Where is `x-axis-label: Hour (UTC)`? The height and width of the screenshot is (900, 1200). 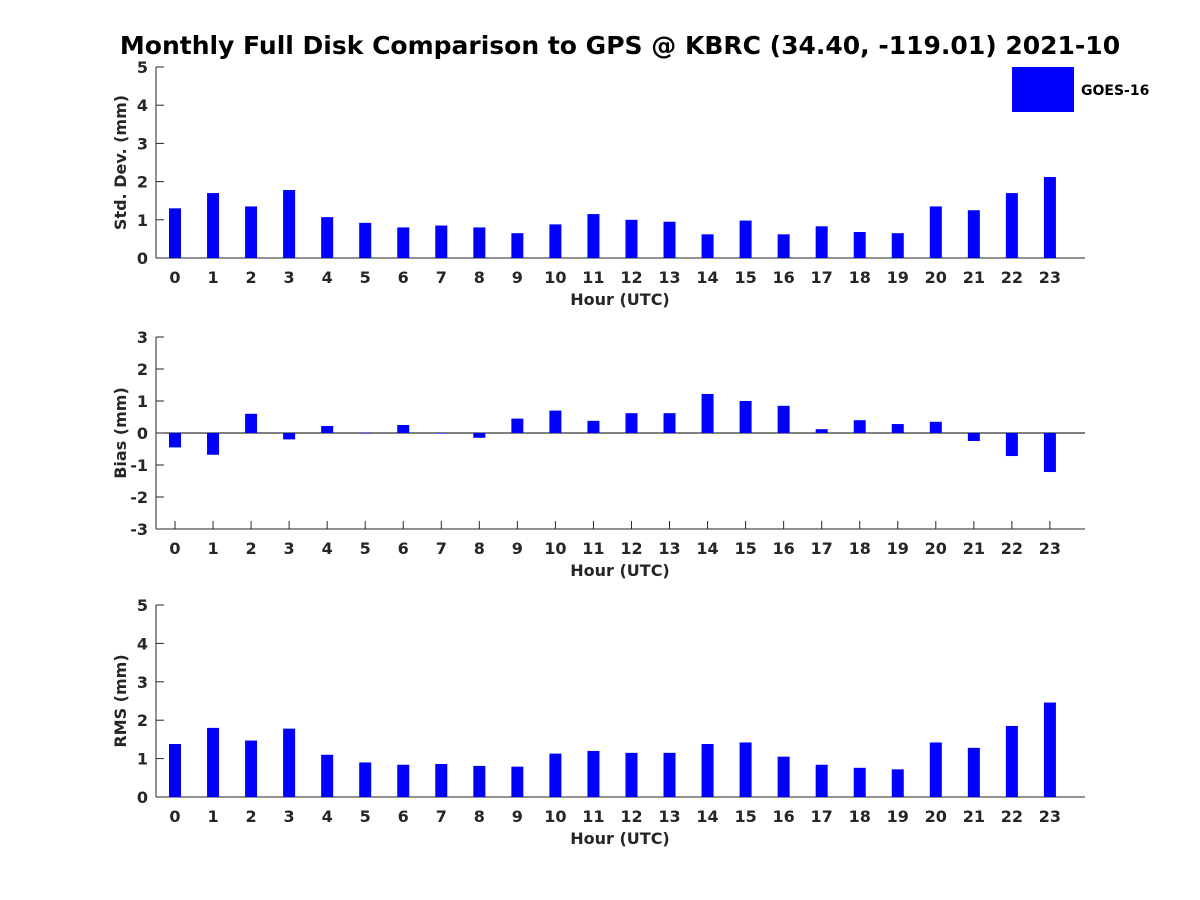 x-axis-label: Hour (UTC) is located at coordinates (620, 570).